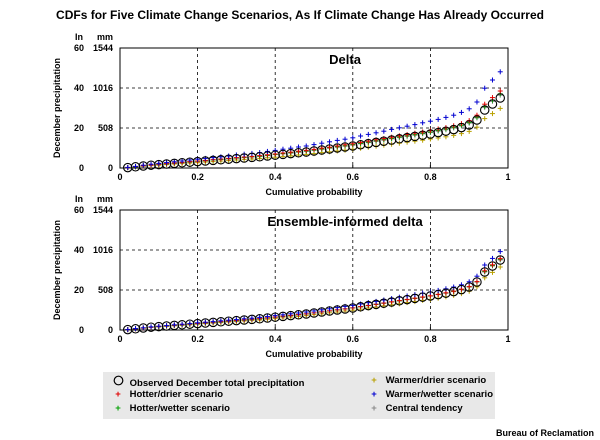  Describe the element at coordinates (166, 394) in the screenshot. I see `legend-item-hotter-drier: + Hotter/drier scenario` at that location.